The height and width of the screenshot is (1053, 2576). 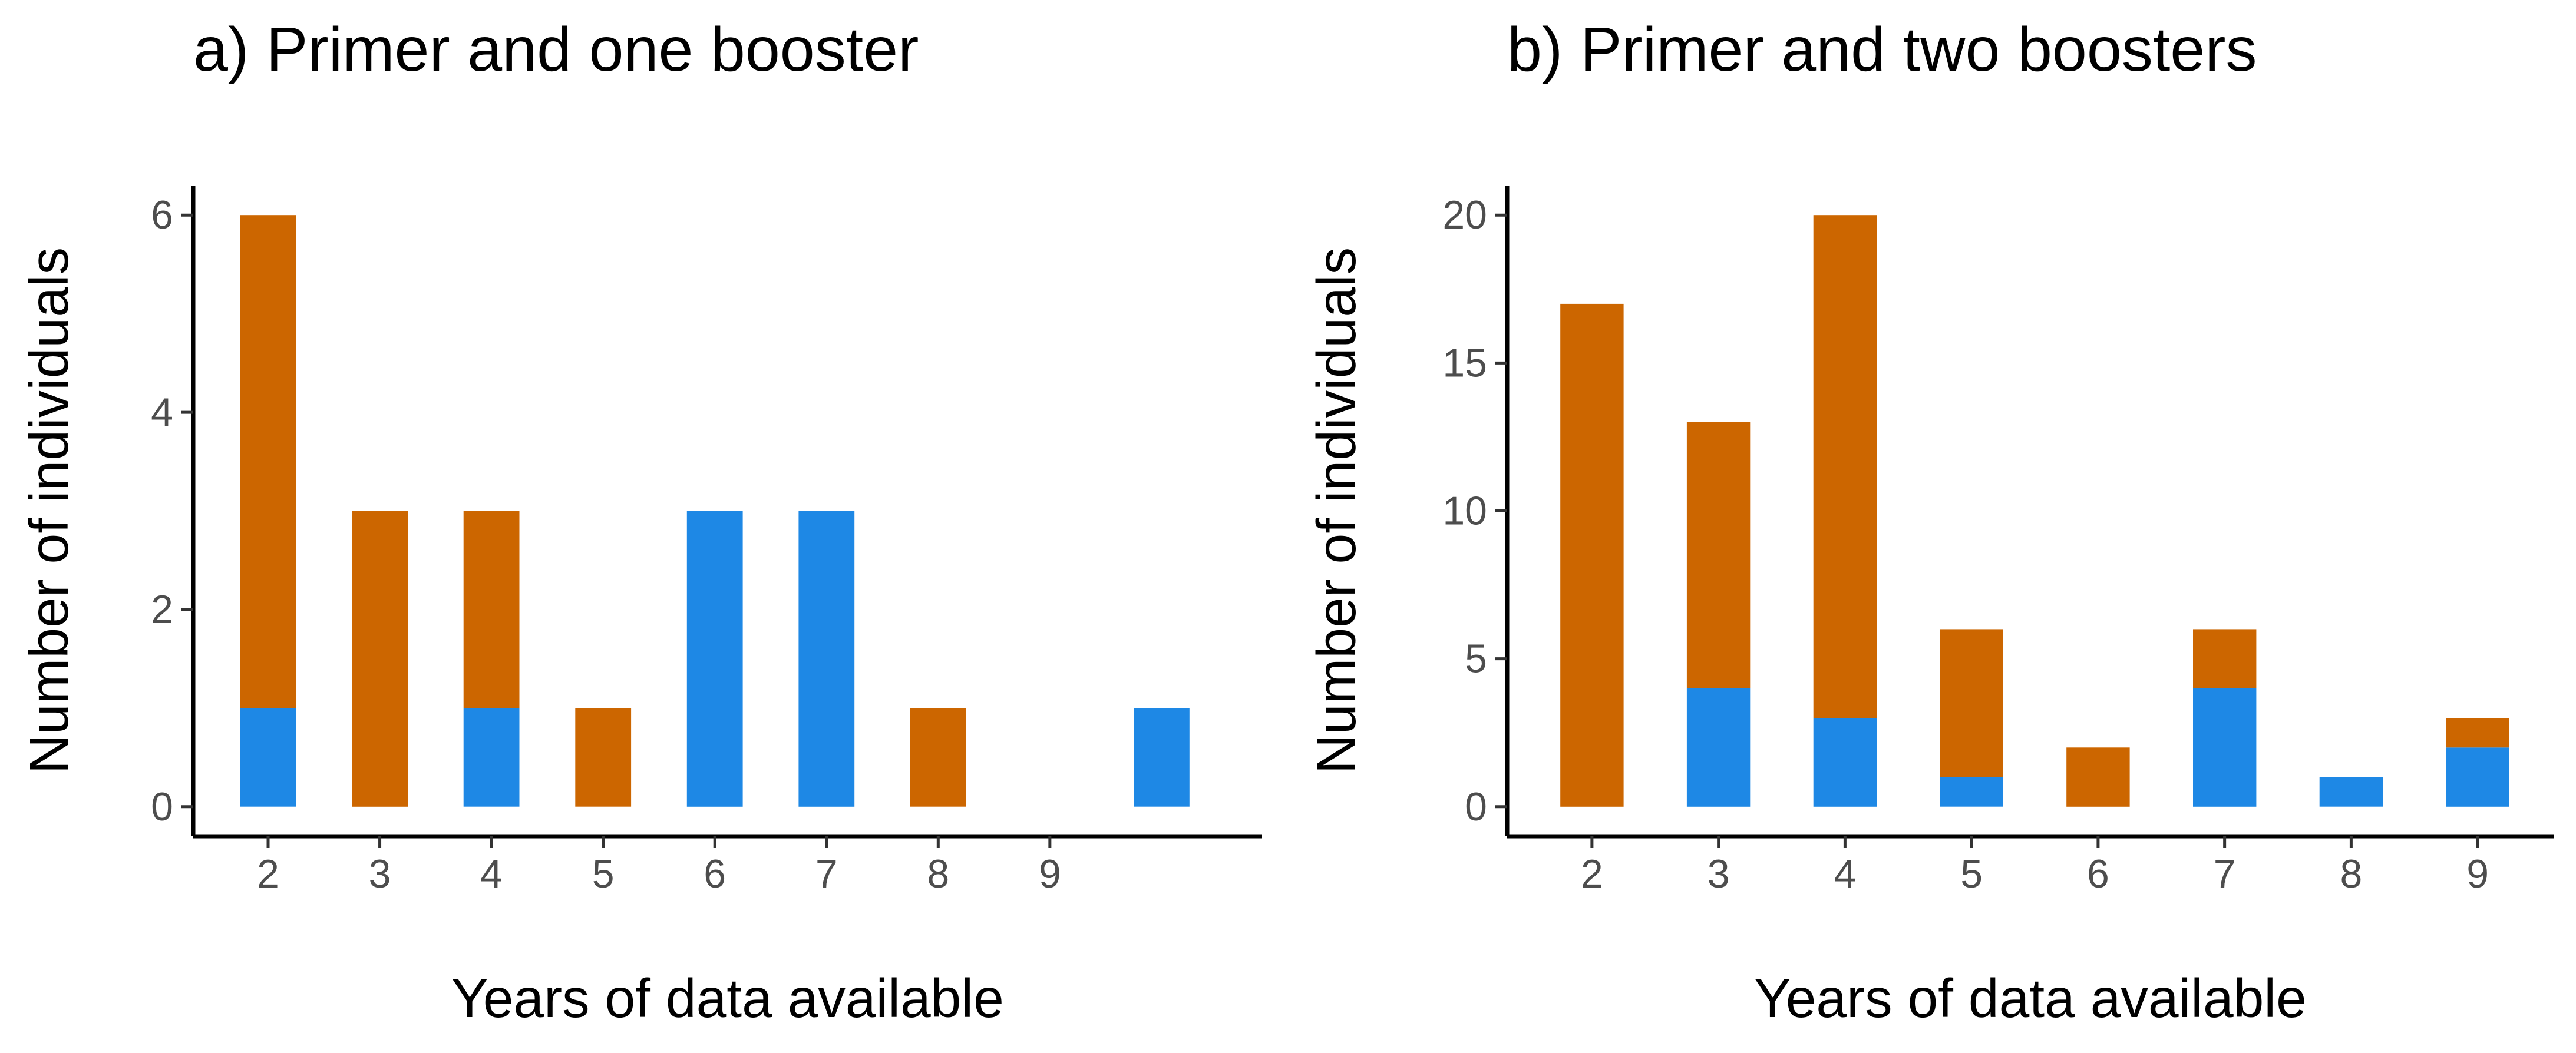 What do you see at coordinates (1592, 874) in the screenshot?
I see `panel-b-x-tick-label-0: 2` at bounding box center [1592, 874].